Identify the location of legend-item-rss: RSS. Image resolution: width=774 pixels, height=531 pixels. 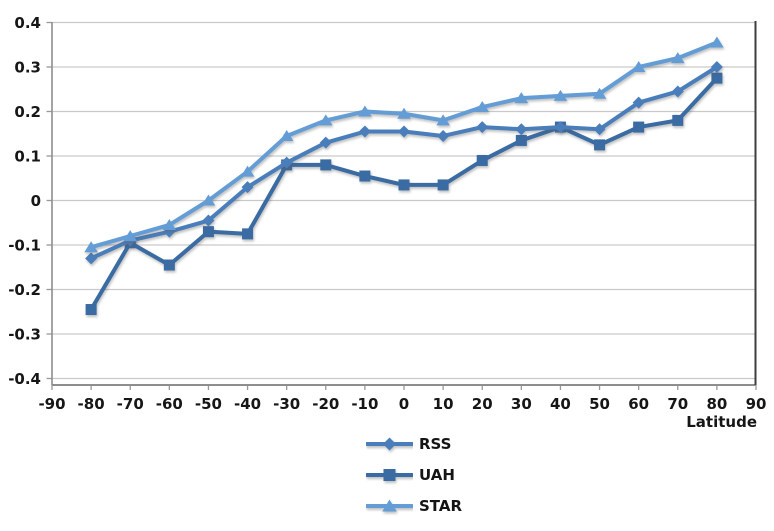
(413, 443).